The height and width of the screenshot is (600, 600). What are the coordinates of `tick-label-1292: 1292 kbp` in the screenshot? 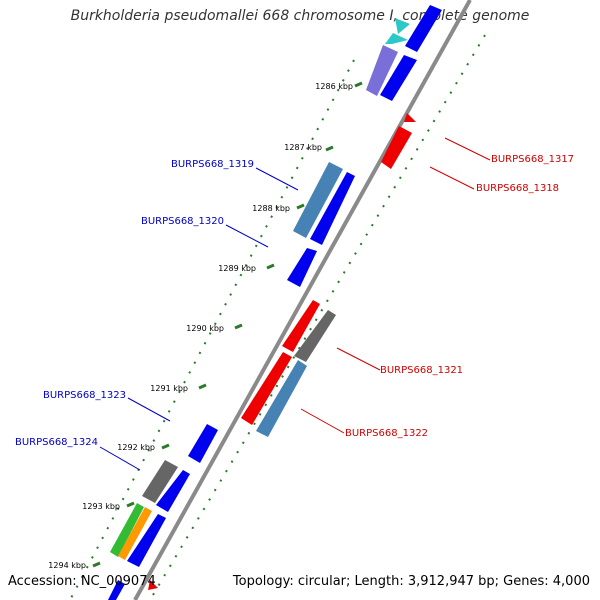 It's located at (136, 447).